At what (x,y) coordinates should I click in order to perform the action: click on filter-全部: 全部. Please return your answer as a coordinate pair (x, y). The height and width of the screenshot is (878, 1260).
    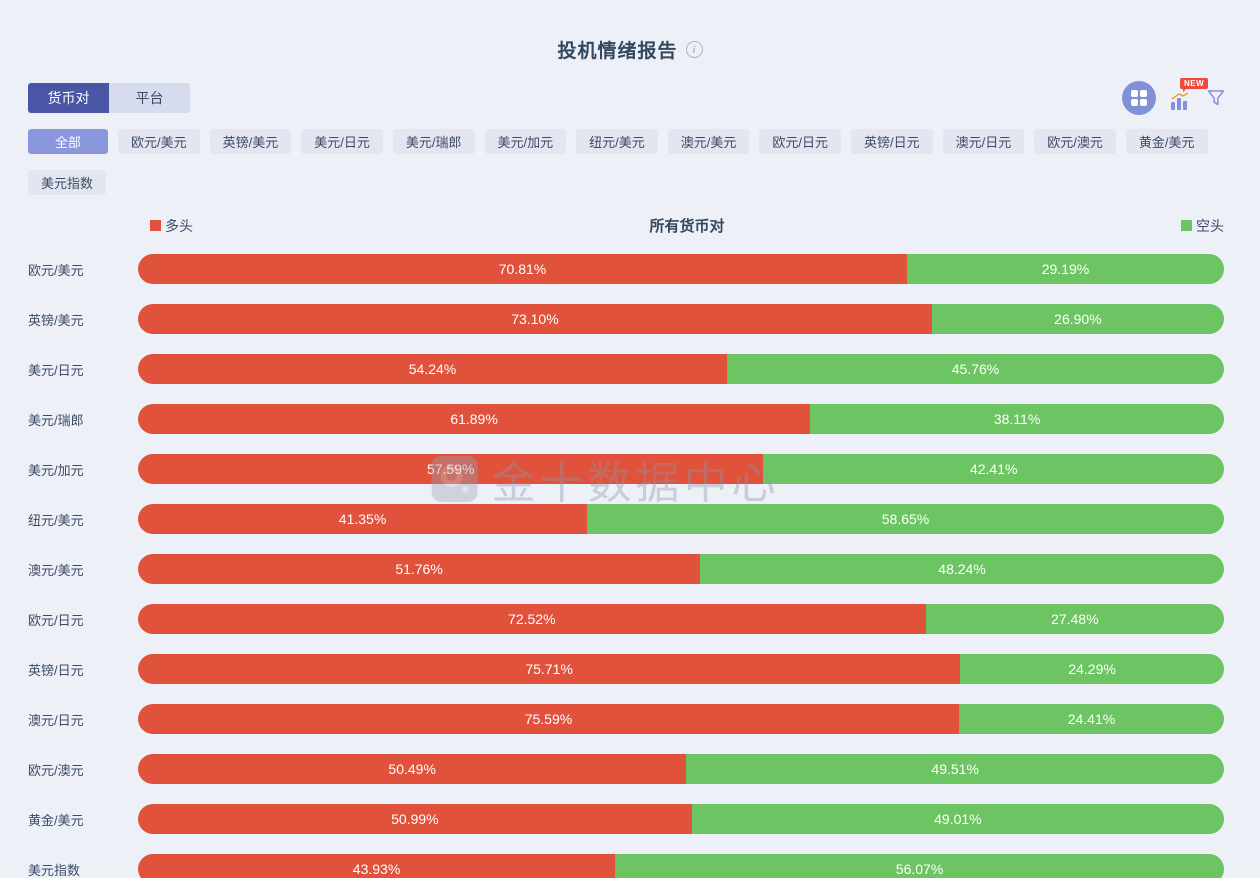
    Looking at the image, I should click on (68, 141).